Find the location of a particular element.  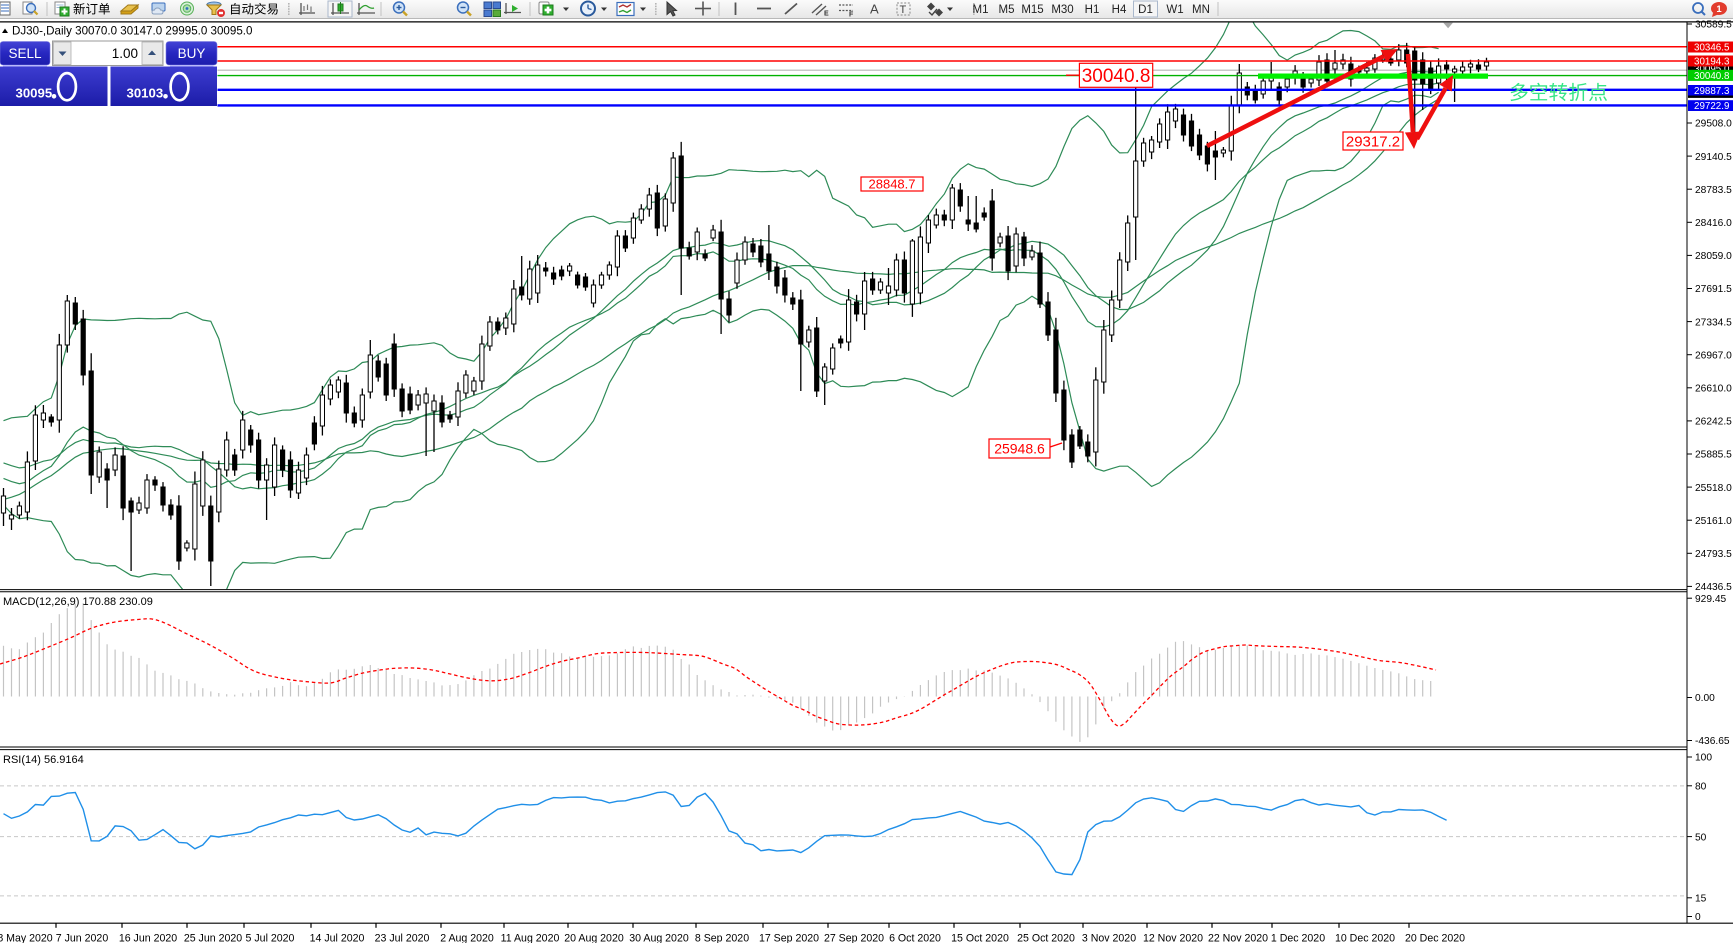

svg-text: 50 is located at coordinates (1701, 837).